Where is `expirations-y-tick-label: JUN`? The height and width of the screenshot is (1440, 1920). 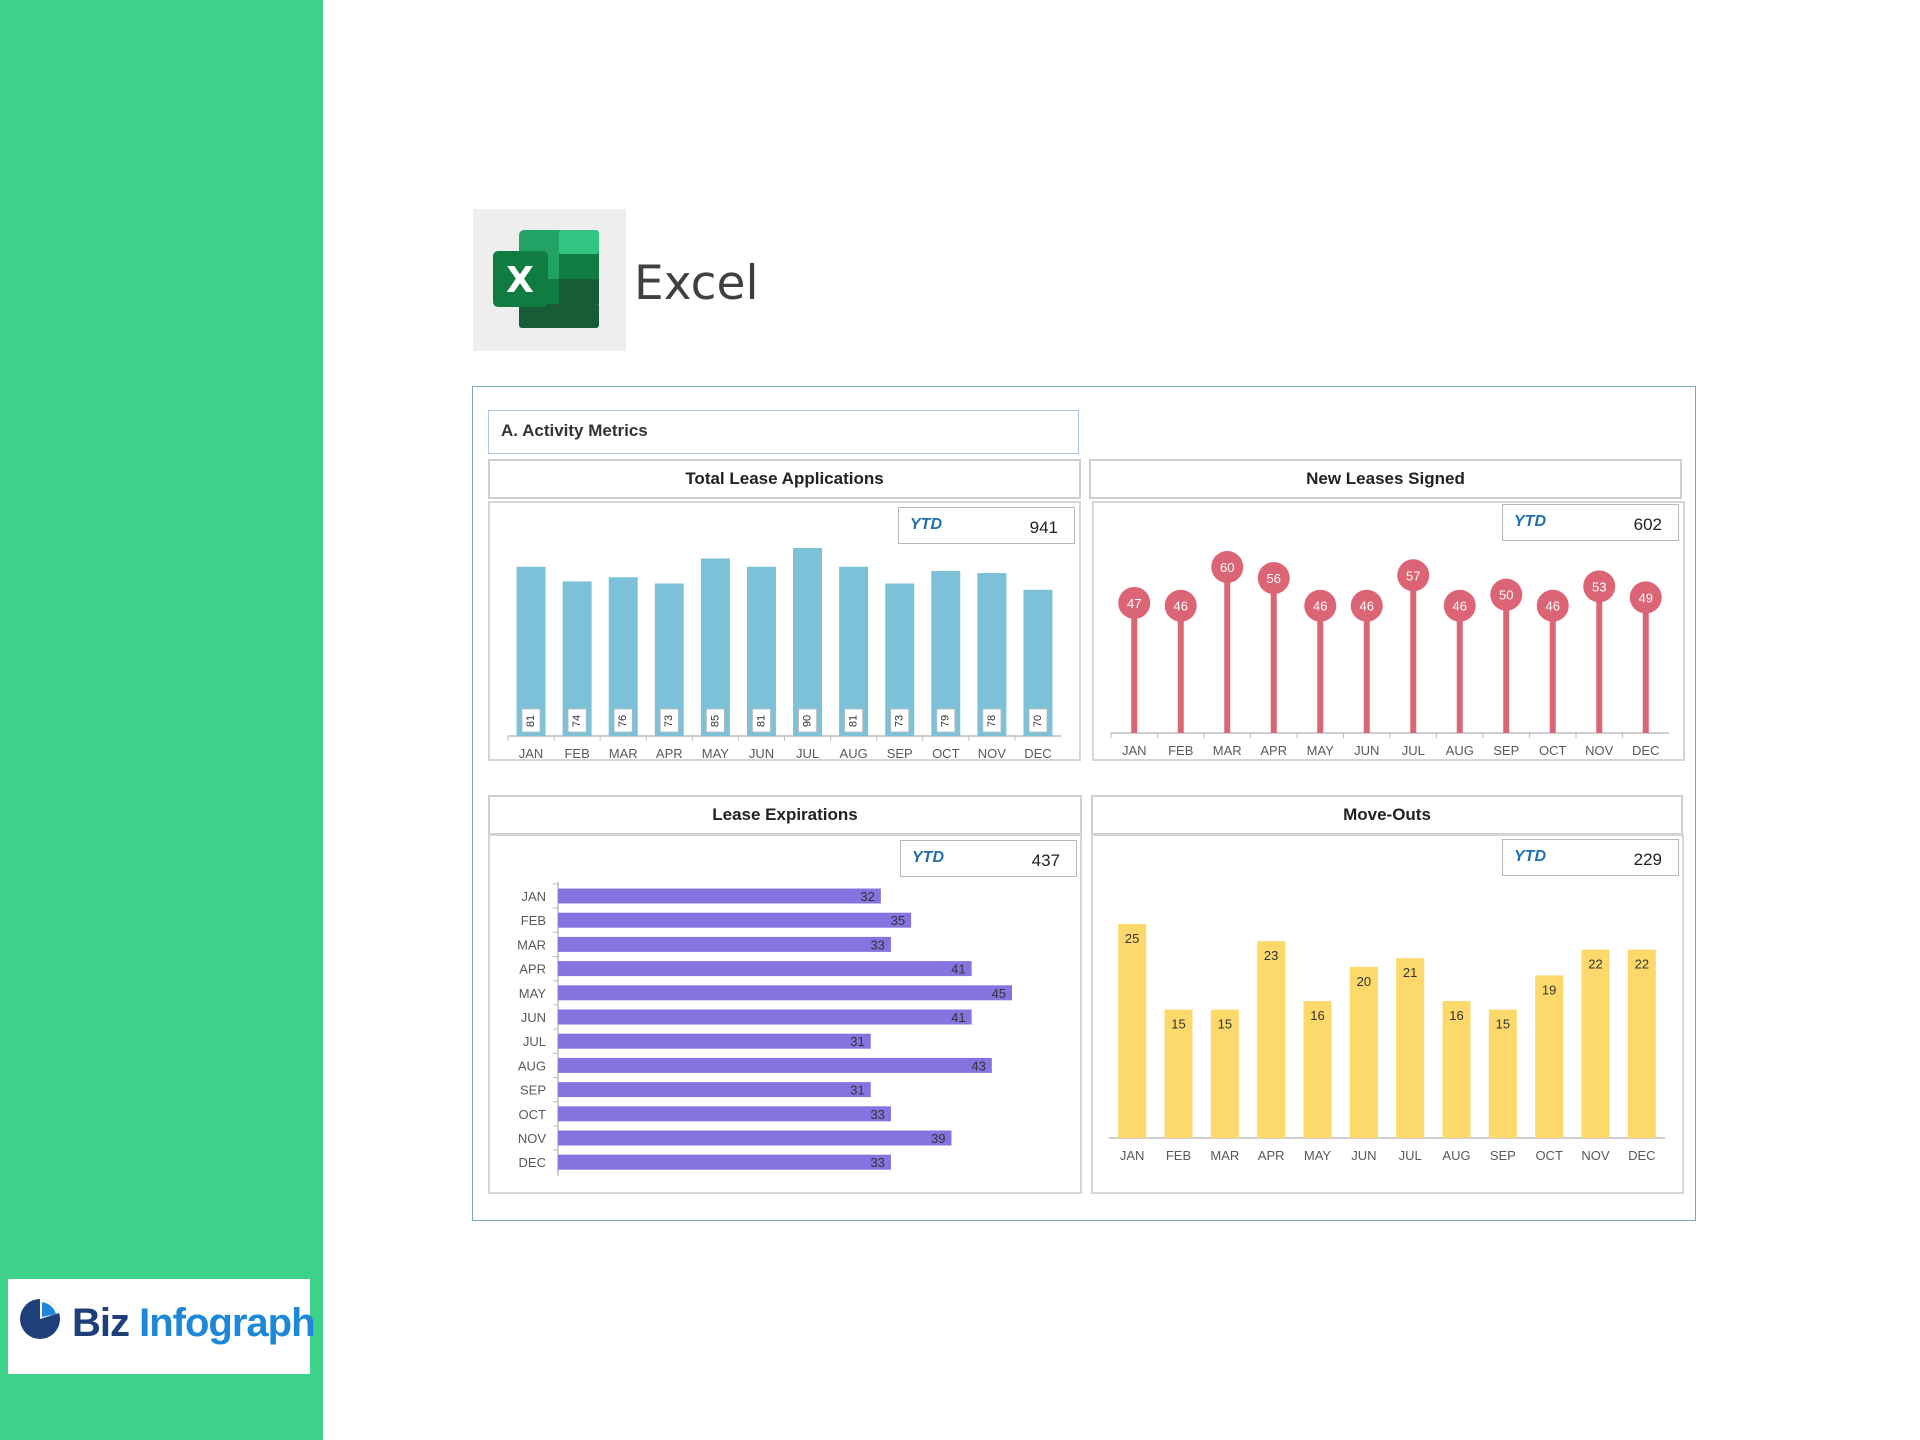
expirations-y-tick-label: JUN is located at coordinates (533, 1017).